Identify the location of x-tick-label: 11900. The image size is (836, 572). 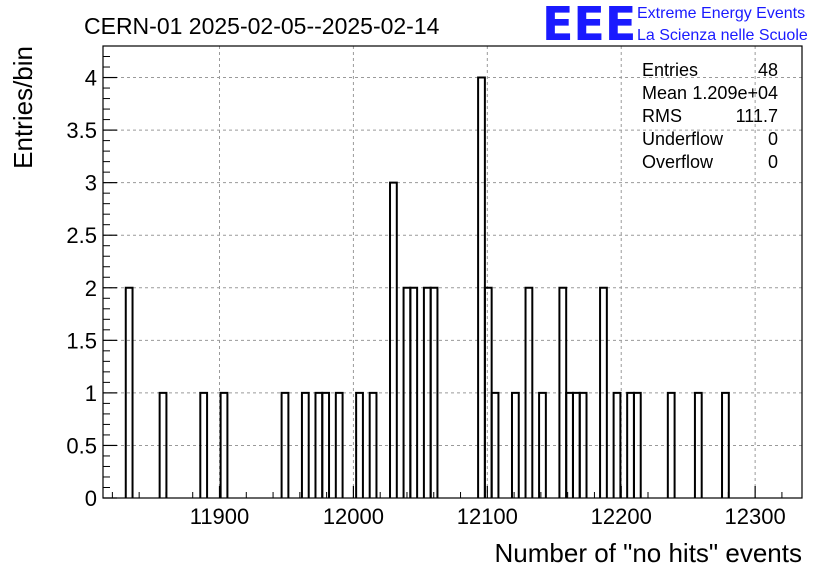
(220, 516).